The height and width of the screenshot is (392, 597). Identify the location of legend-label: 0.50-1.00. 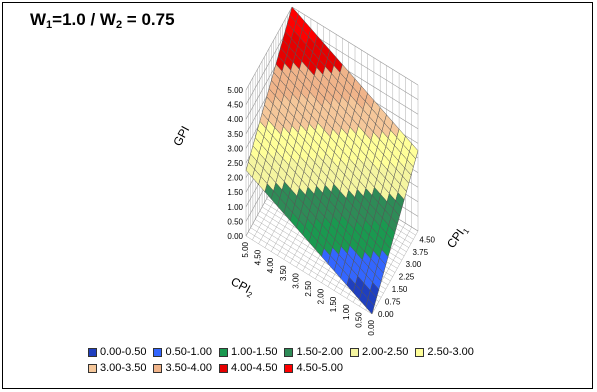
(188, 352).